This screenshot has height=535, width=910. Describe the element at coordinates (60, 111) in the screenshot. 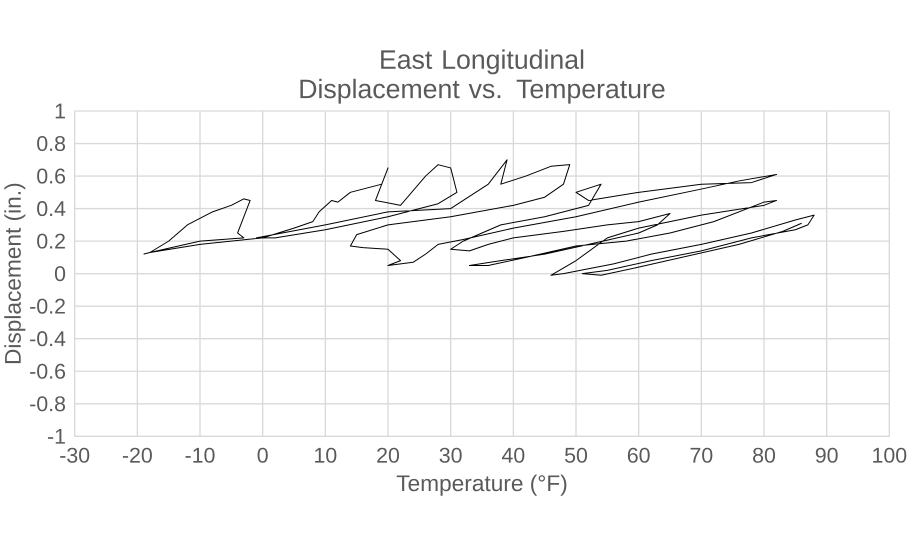

I see `y-tick-label: 1` at that location.